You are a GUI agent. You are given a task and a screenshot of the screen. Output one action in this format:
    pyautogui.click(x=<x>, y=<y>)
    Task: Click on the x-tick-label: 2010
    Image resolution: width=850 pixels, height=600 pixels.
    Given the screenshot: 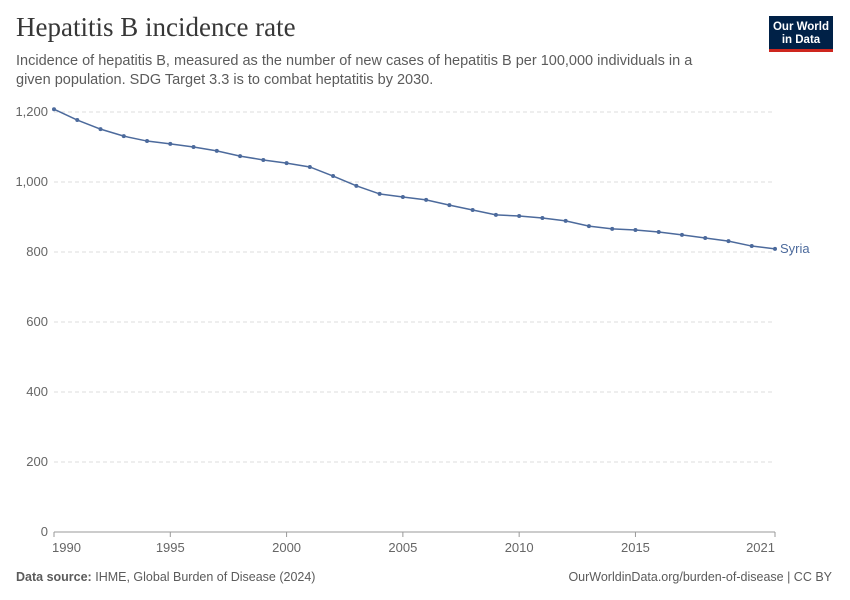 What is the action you would take?
    pyautogui.click(x=519, y=547)
    